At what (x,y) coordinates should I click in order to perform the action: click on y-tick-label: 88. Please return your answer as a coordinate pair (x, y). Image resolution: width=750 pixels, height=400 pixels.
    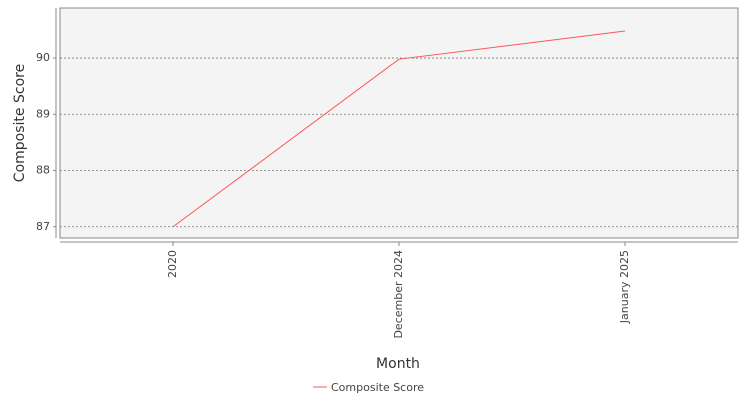
    Looking at the image, I should click on (43, 170).